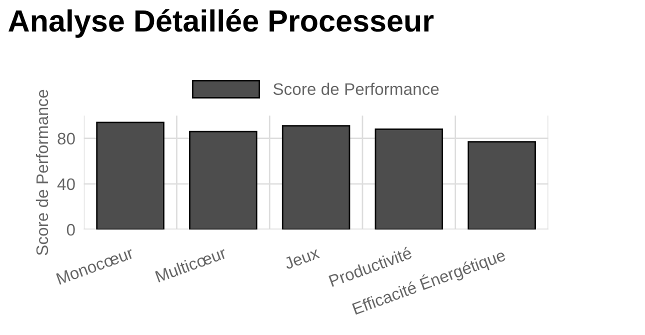 Image resolution: width=645 pixels, height=335 pixels. I want to click on legend-label: Score de Performance, so click(356, 89).